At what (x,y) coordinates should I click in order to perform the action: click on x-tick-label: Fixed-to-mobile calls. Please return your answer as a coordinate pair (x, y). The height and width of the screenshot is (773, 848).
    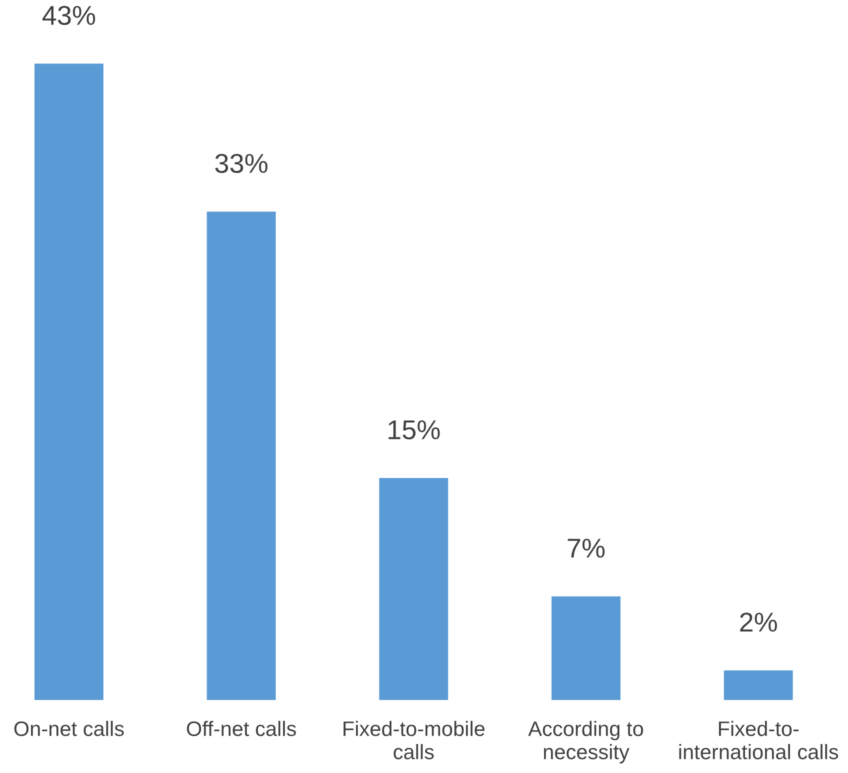
    Looking at the image, I should click on (414, 740).